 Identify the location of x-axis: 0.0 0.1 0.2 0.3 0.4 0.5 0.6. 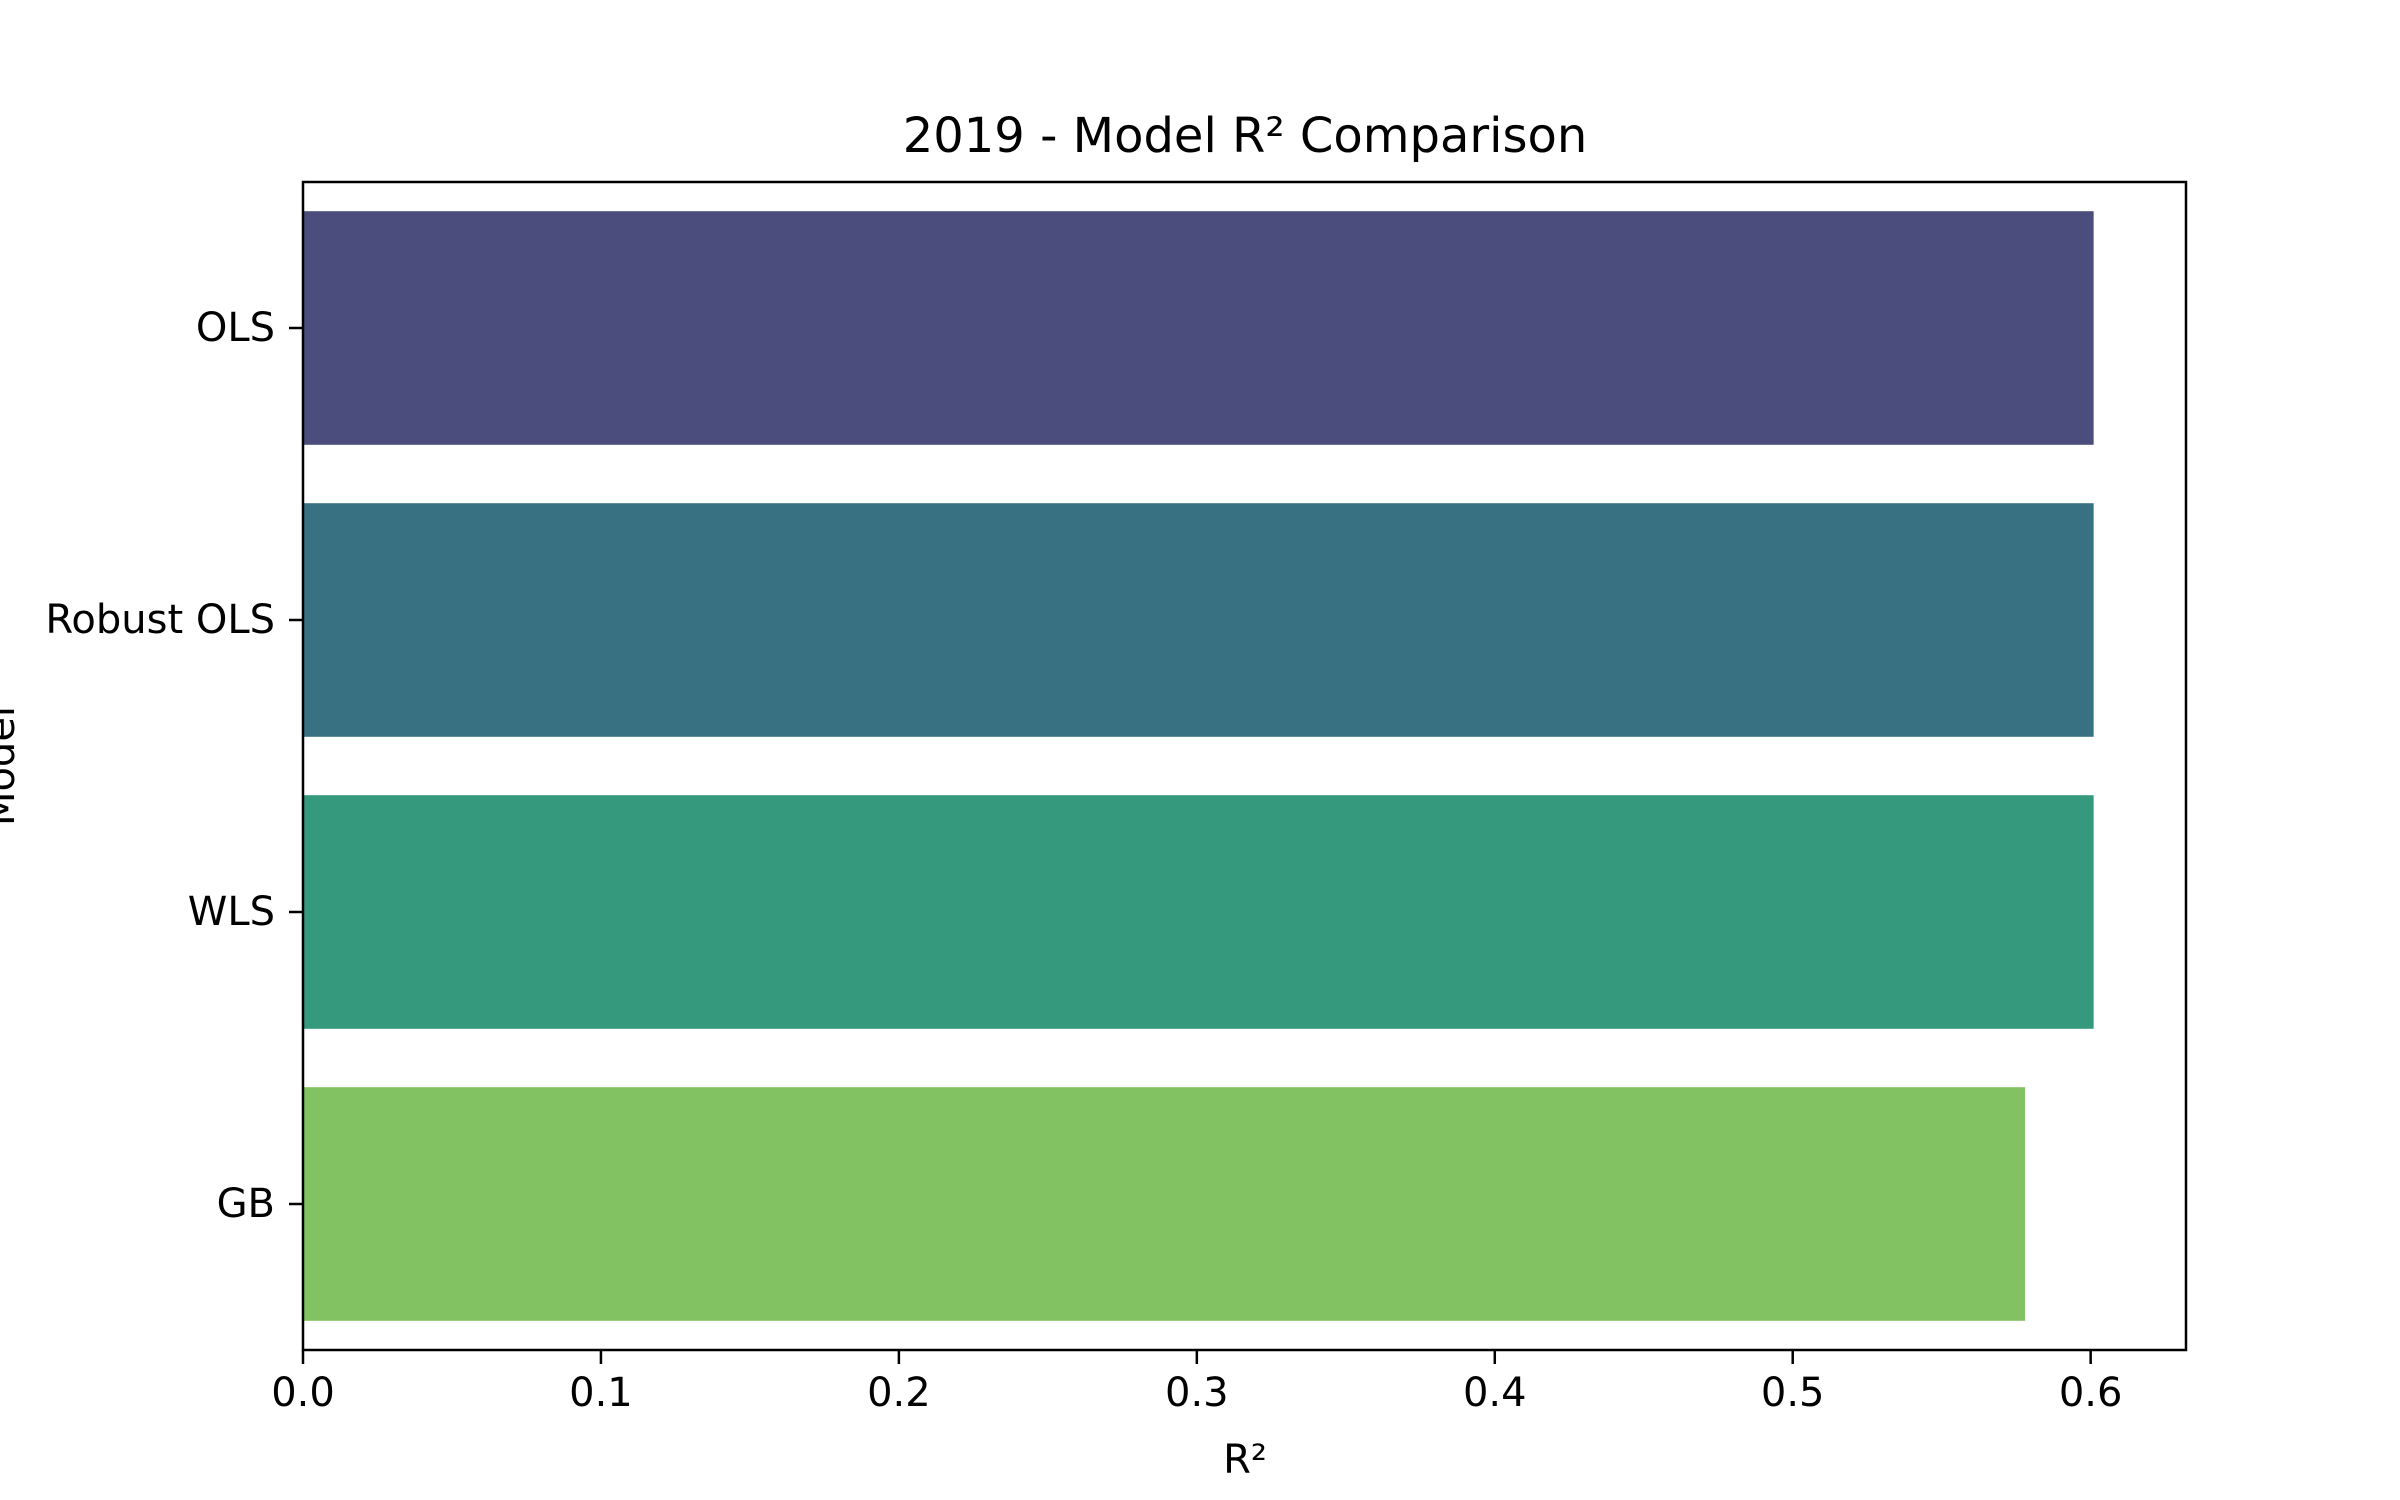
(1196, 1383).